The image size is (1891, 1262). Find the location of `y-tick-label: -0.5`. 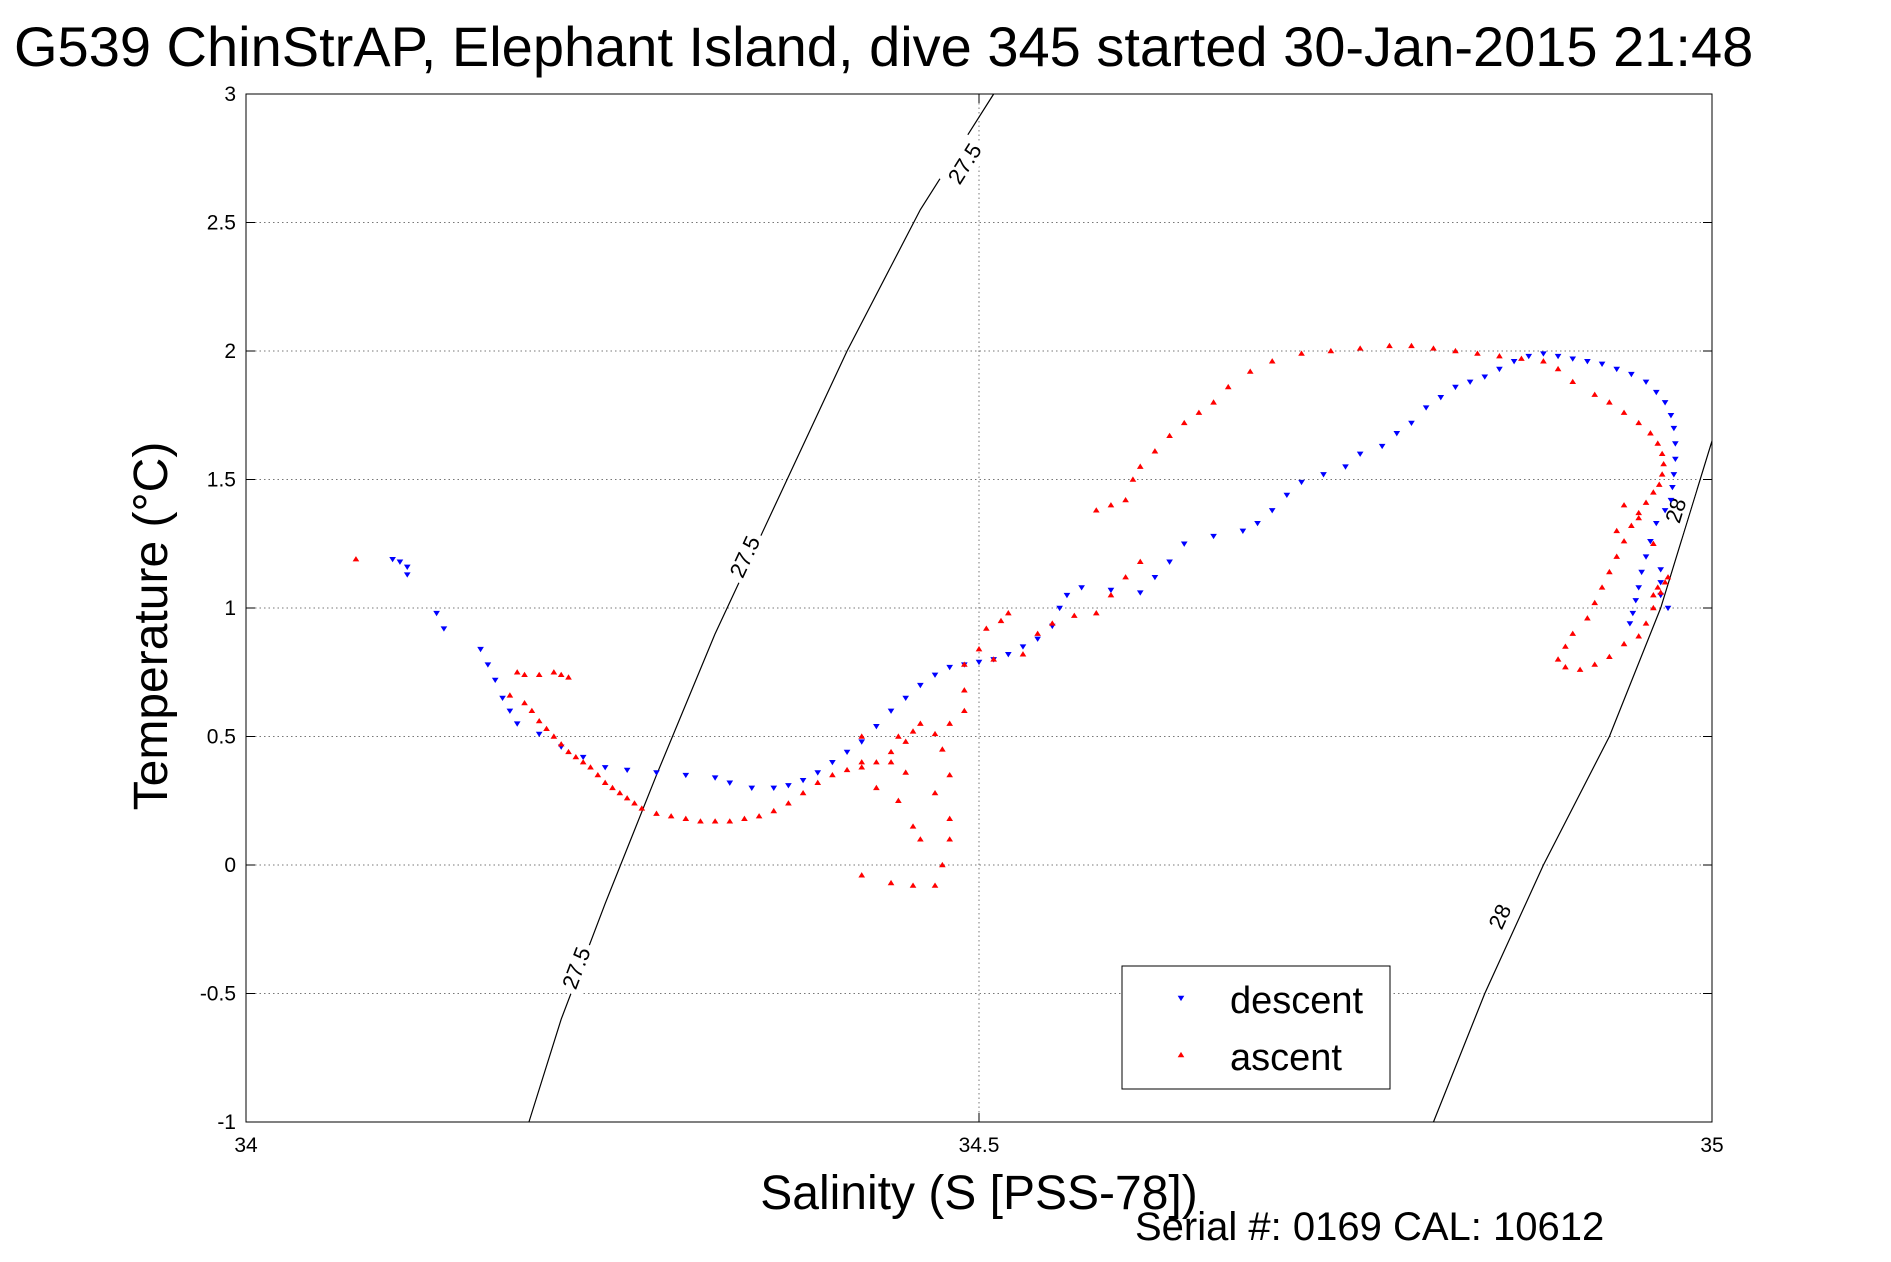

y-tick-label: -0.5 is located at coordinates (218, 994).